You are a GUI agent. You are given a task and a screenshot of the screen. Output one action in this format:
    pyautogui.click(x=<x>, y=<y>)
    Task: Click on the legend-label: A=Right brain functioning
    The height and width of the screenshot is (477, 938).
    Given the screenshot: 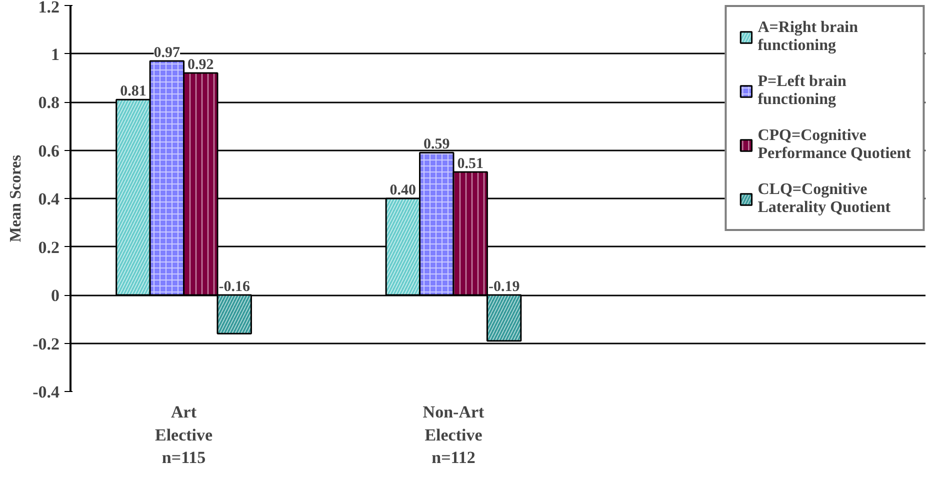 What is the action you would take?
    pyautogui.click(x=808, y=37)
    